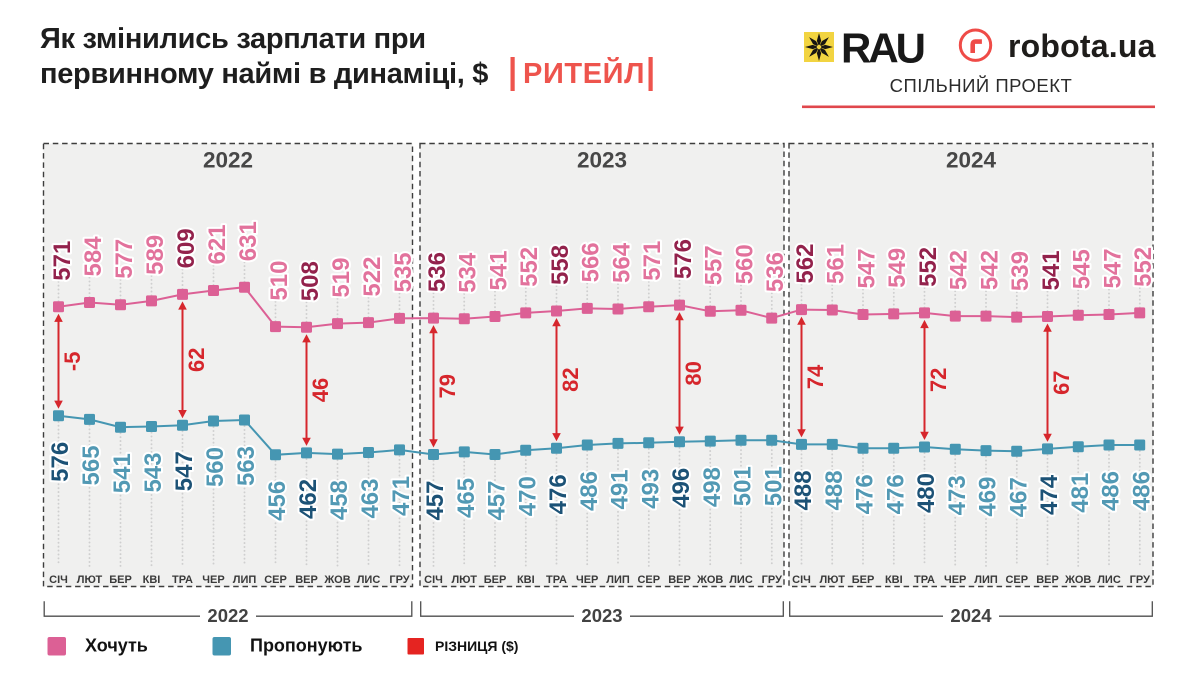 The width and height of the screenshot is (1200, 675). I want to click on svg-text: 519, so click(341, 278).